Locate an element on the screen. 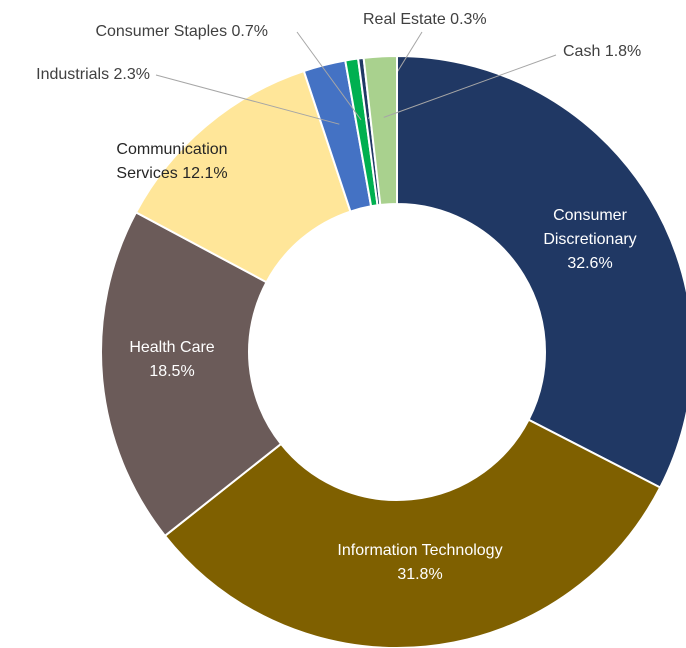 The image size is (686, 648). label-text: Industrials is located at coordinates (73, 74).